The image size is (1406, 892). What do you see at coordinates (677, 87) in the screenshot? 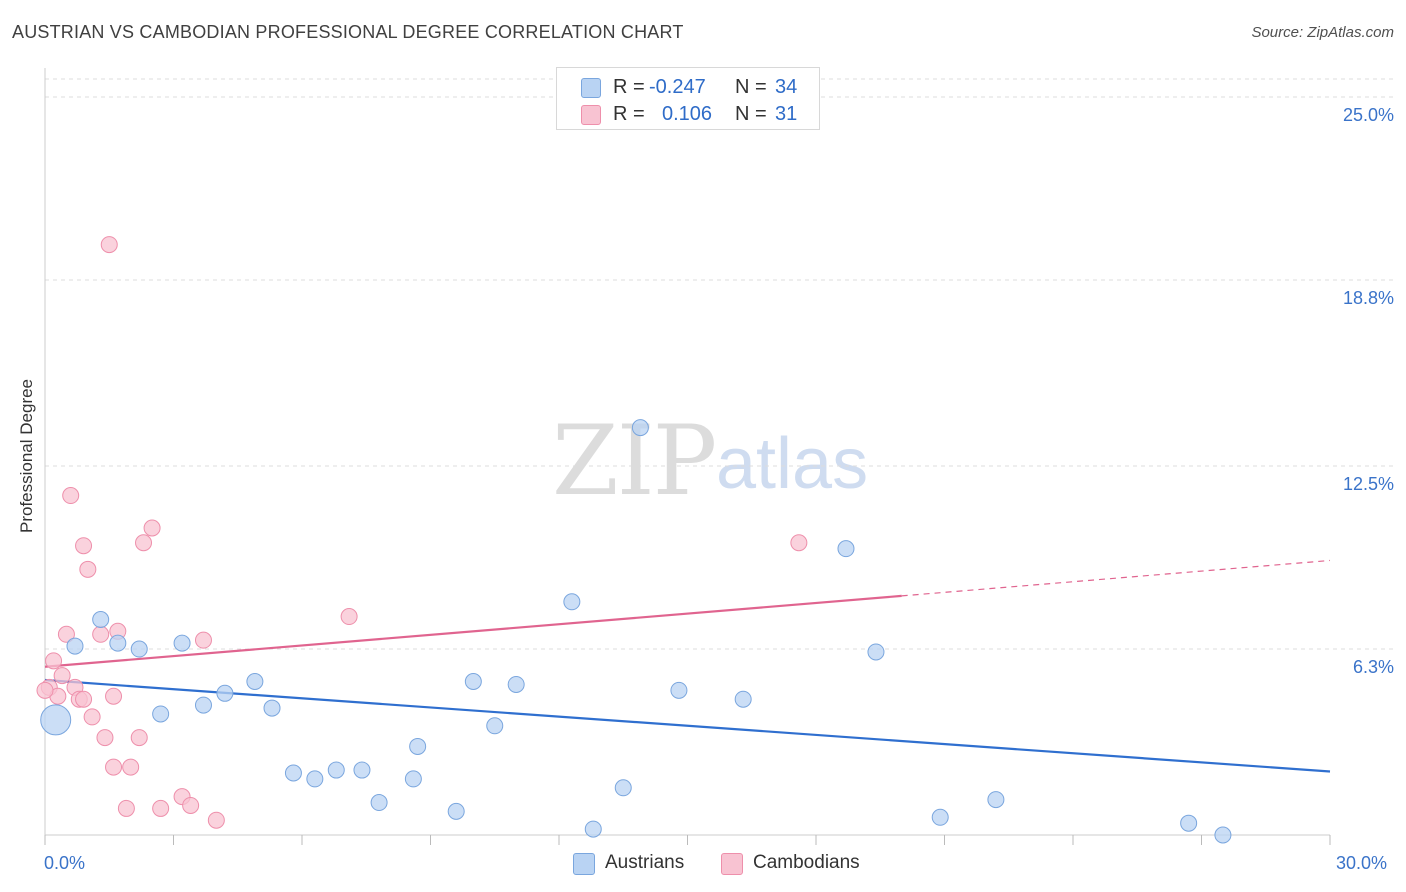
I see `legend-r-value: -0.247` at bounding box center [677, 87].